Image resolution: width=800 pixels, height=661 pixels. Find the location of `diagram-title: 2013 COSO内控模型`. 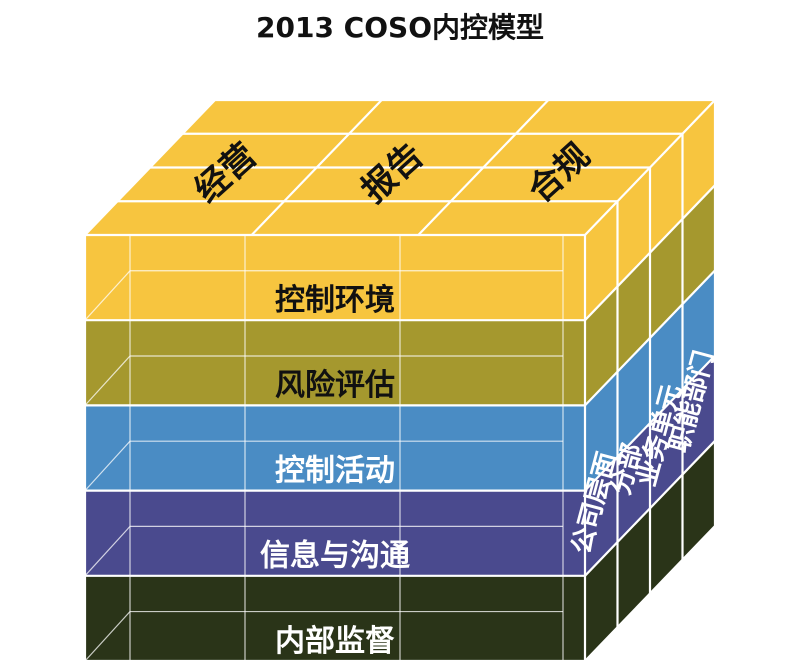

diagram-title: 2013 COSO内控模型 is located at coordinates (400, 27).